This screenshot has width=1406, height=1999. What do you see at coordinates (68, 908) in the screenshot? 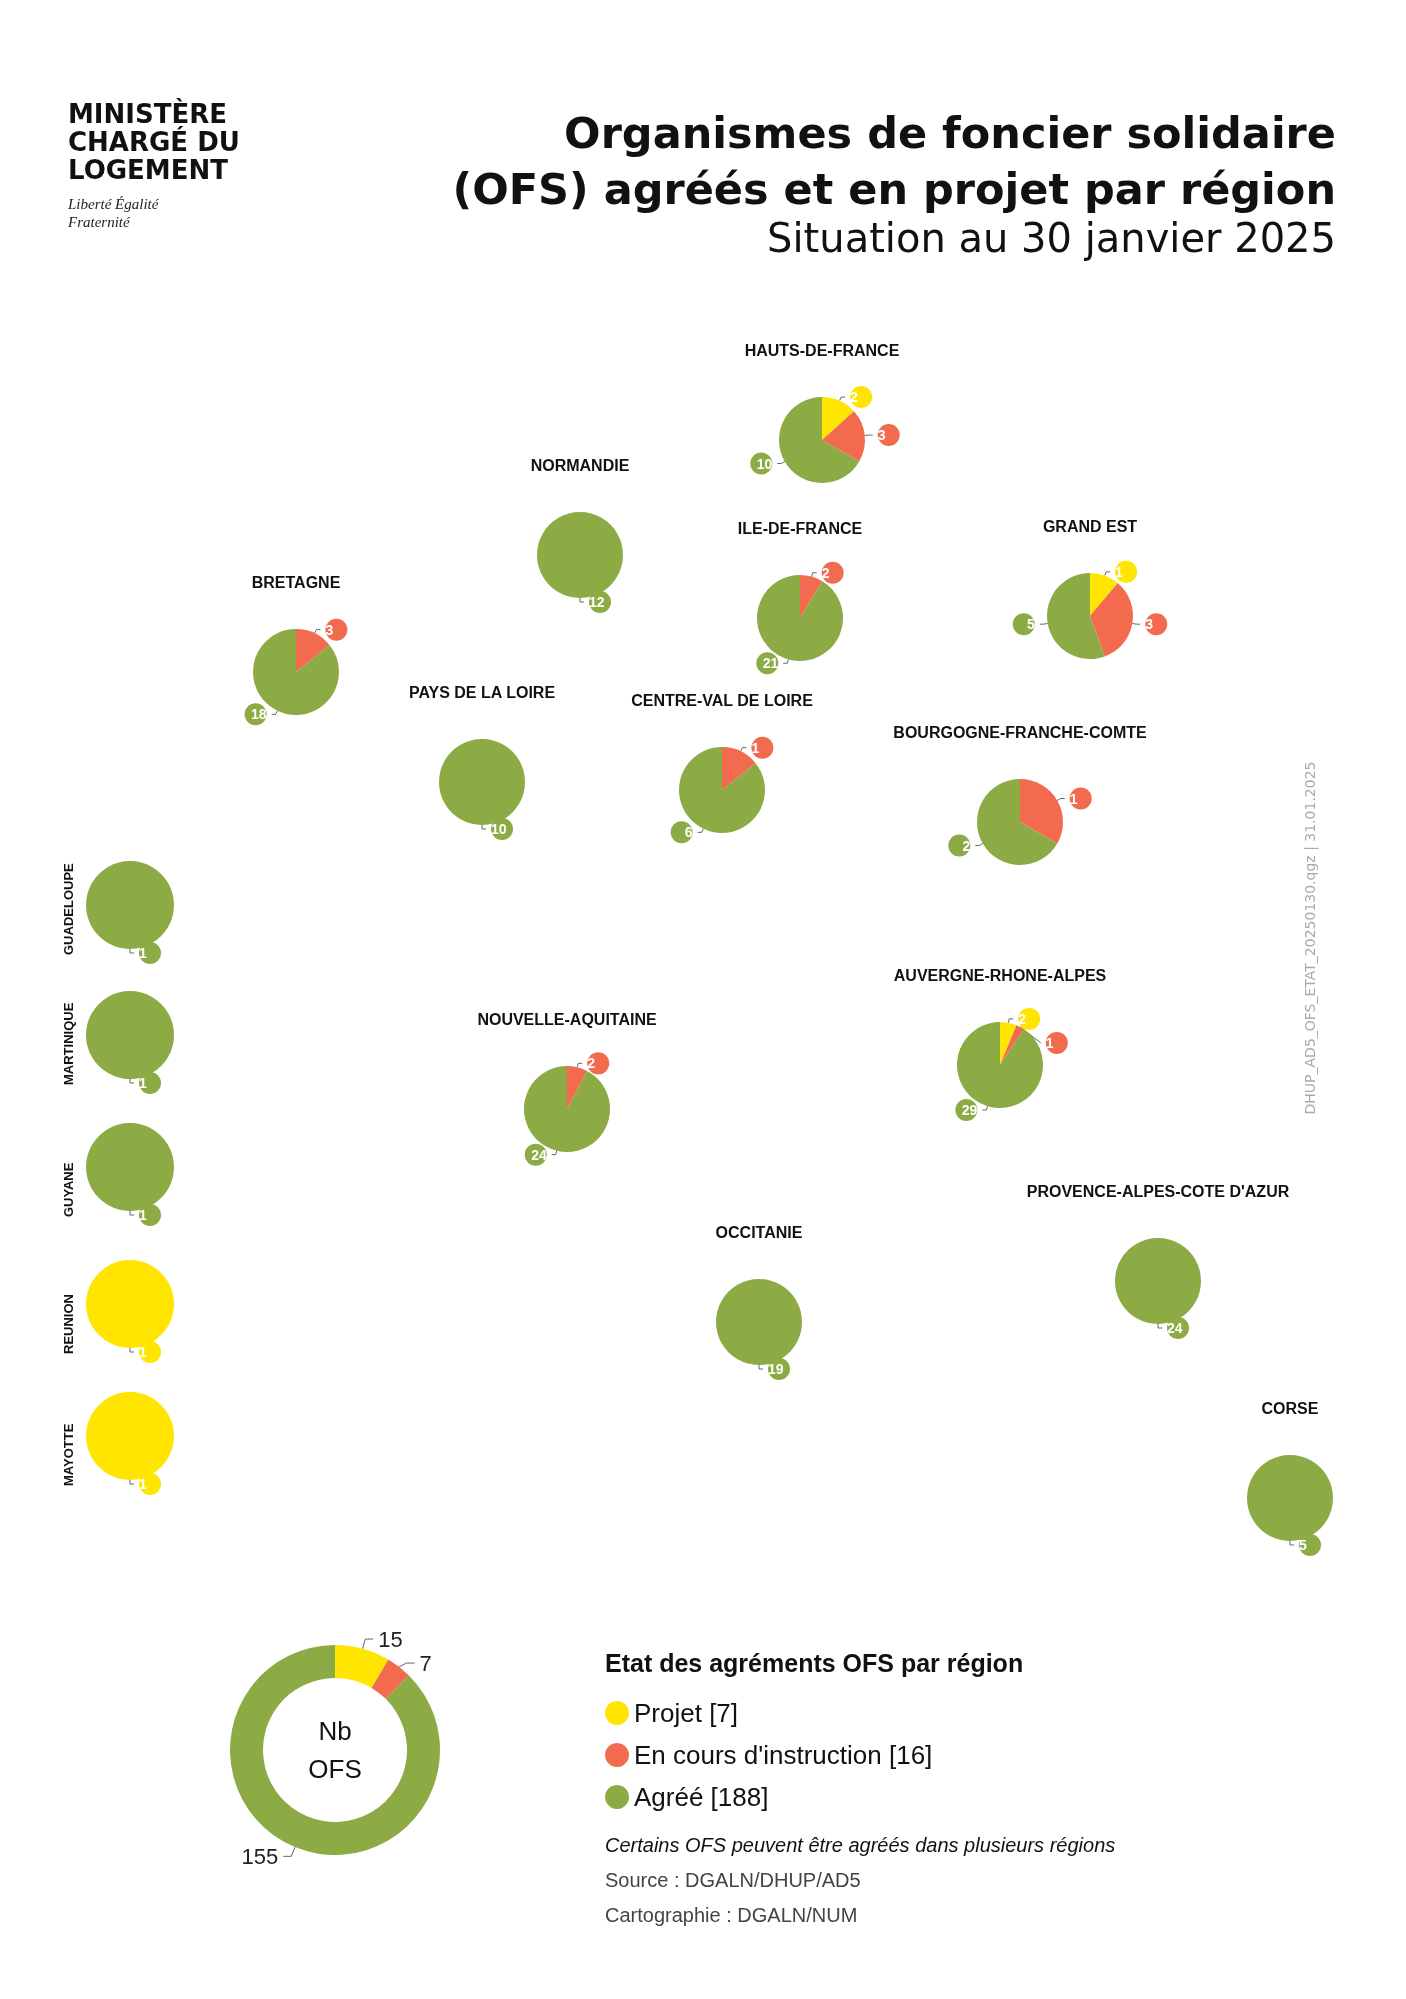
I see `text: GUADELOUPE` at bounding box center [68, 908].